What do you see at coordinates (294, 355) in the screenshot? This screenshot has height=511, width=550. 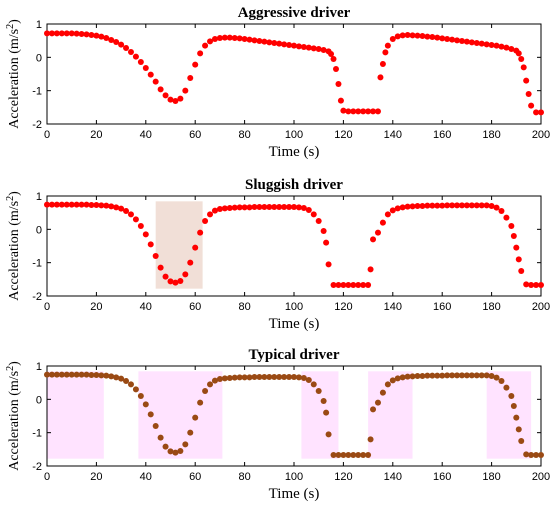 I see `panel-title: Typical driver` at bounding box center [294, 355].